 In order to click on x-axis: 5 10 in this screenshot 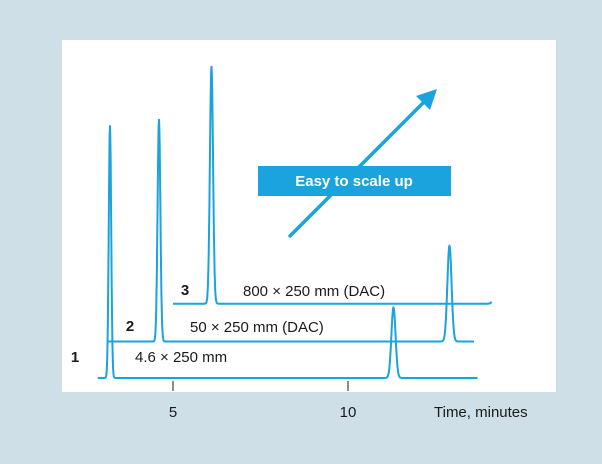, I will do `click(263, 401)`.